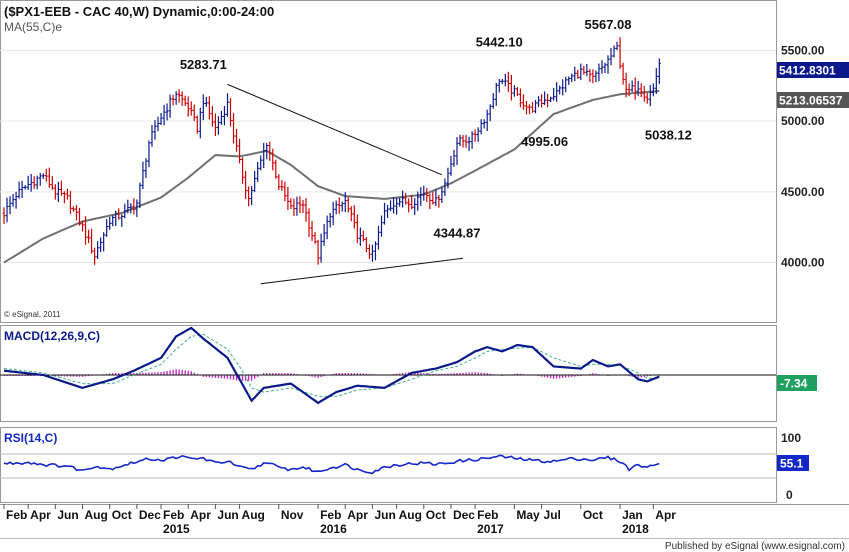 The height and width of the screenshot is (552, 849). What do you see at coordinates (755, 546) in the screenshot?
I see `publisher-credit: Published by eSignal (www.esignal.com)` at bounding box center [755, 546].